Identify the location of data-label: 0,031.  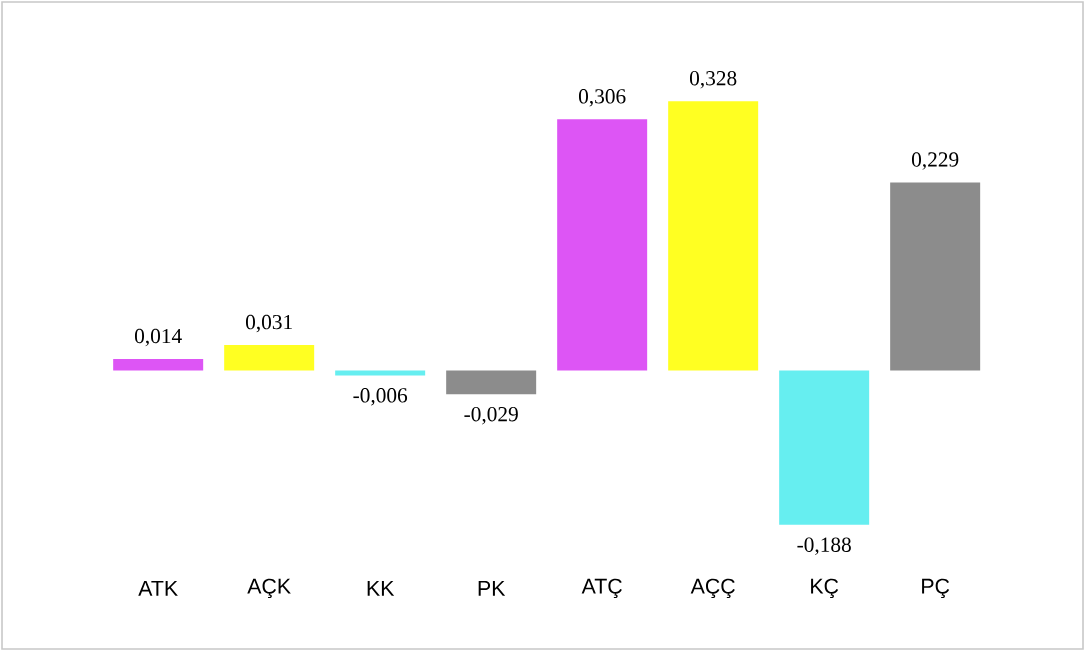
(268, 323).